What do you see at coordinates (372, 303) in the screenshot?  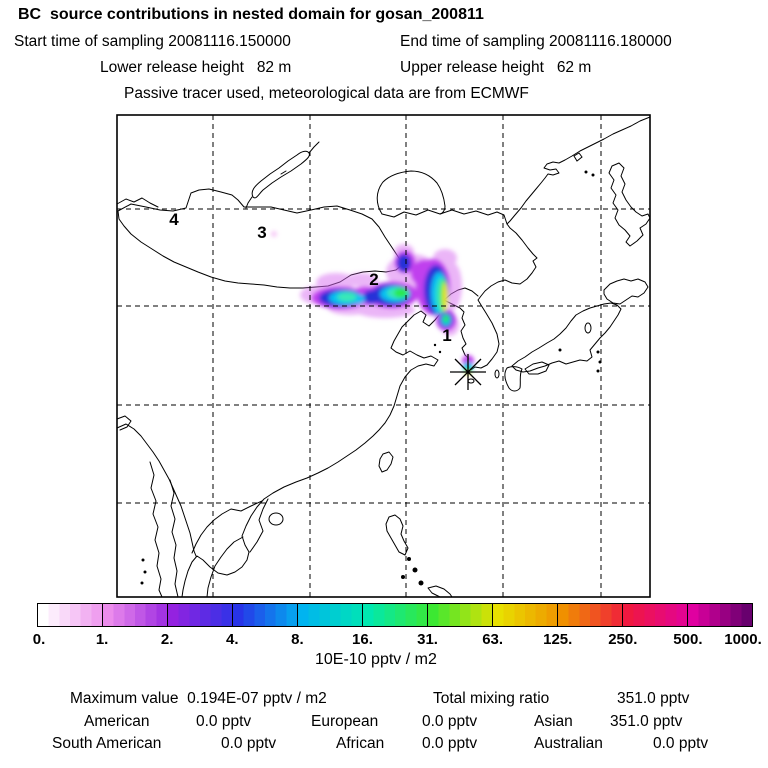 I see `concentration-plume` at bounding box center [372, 303].